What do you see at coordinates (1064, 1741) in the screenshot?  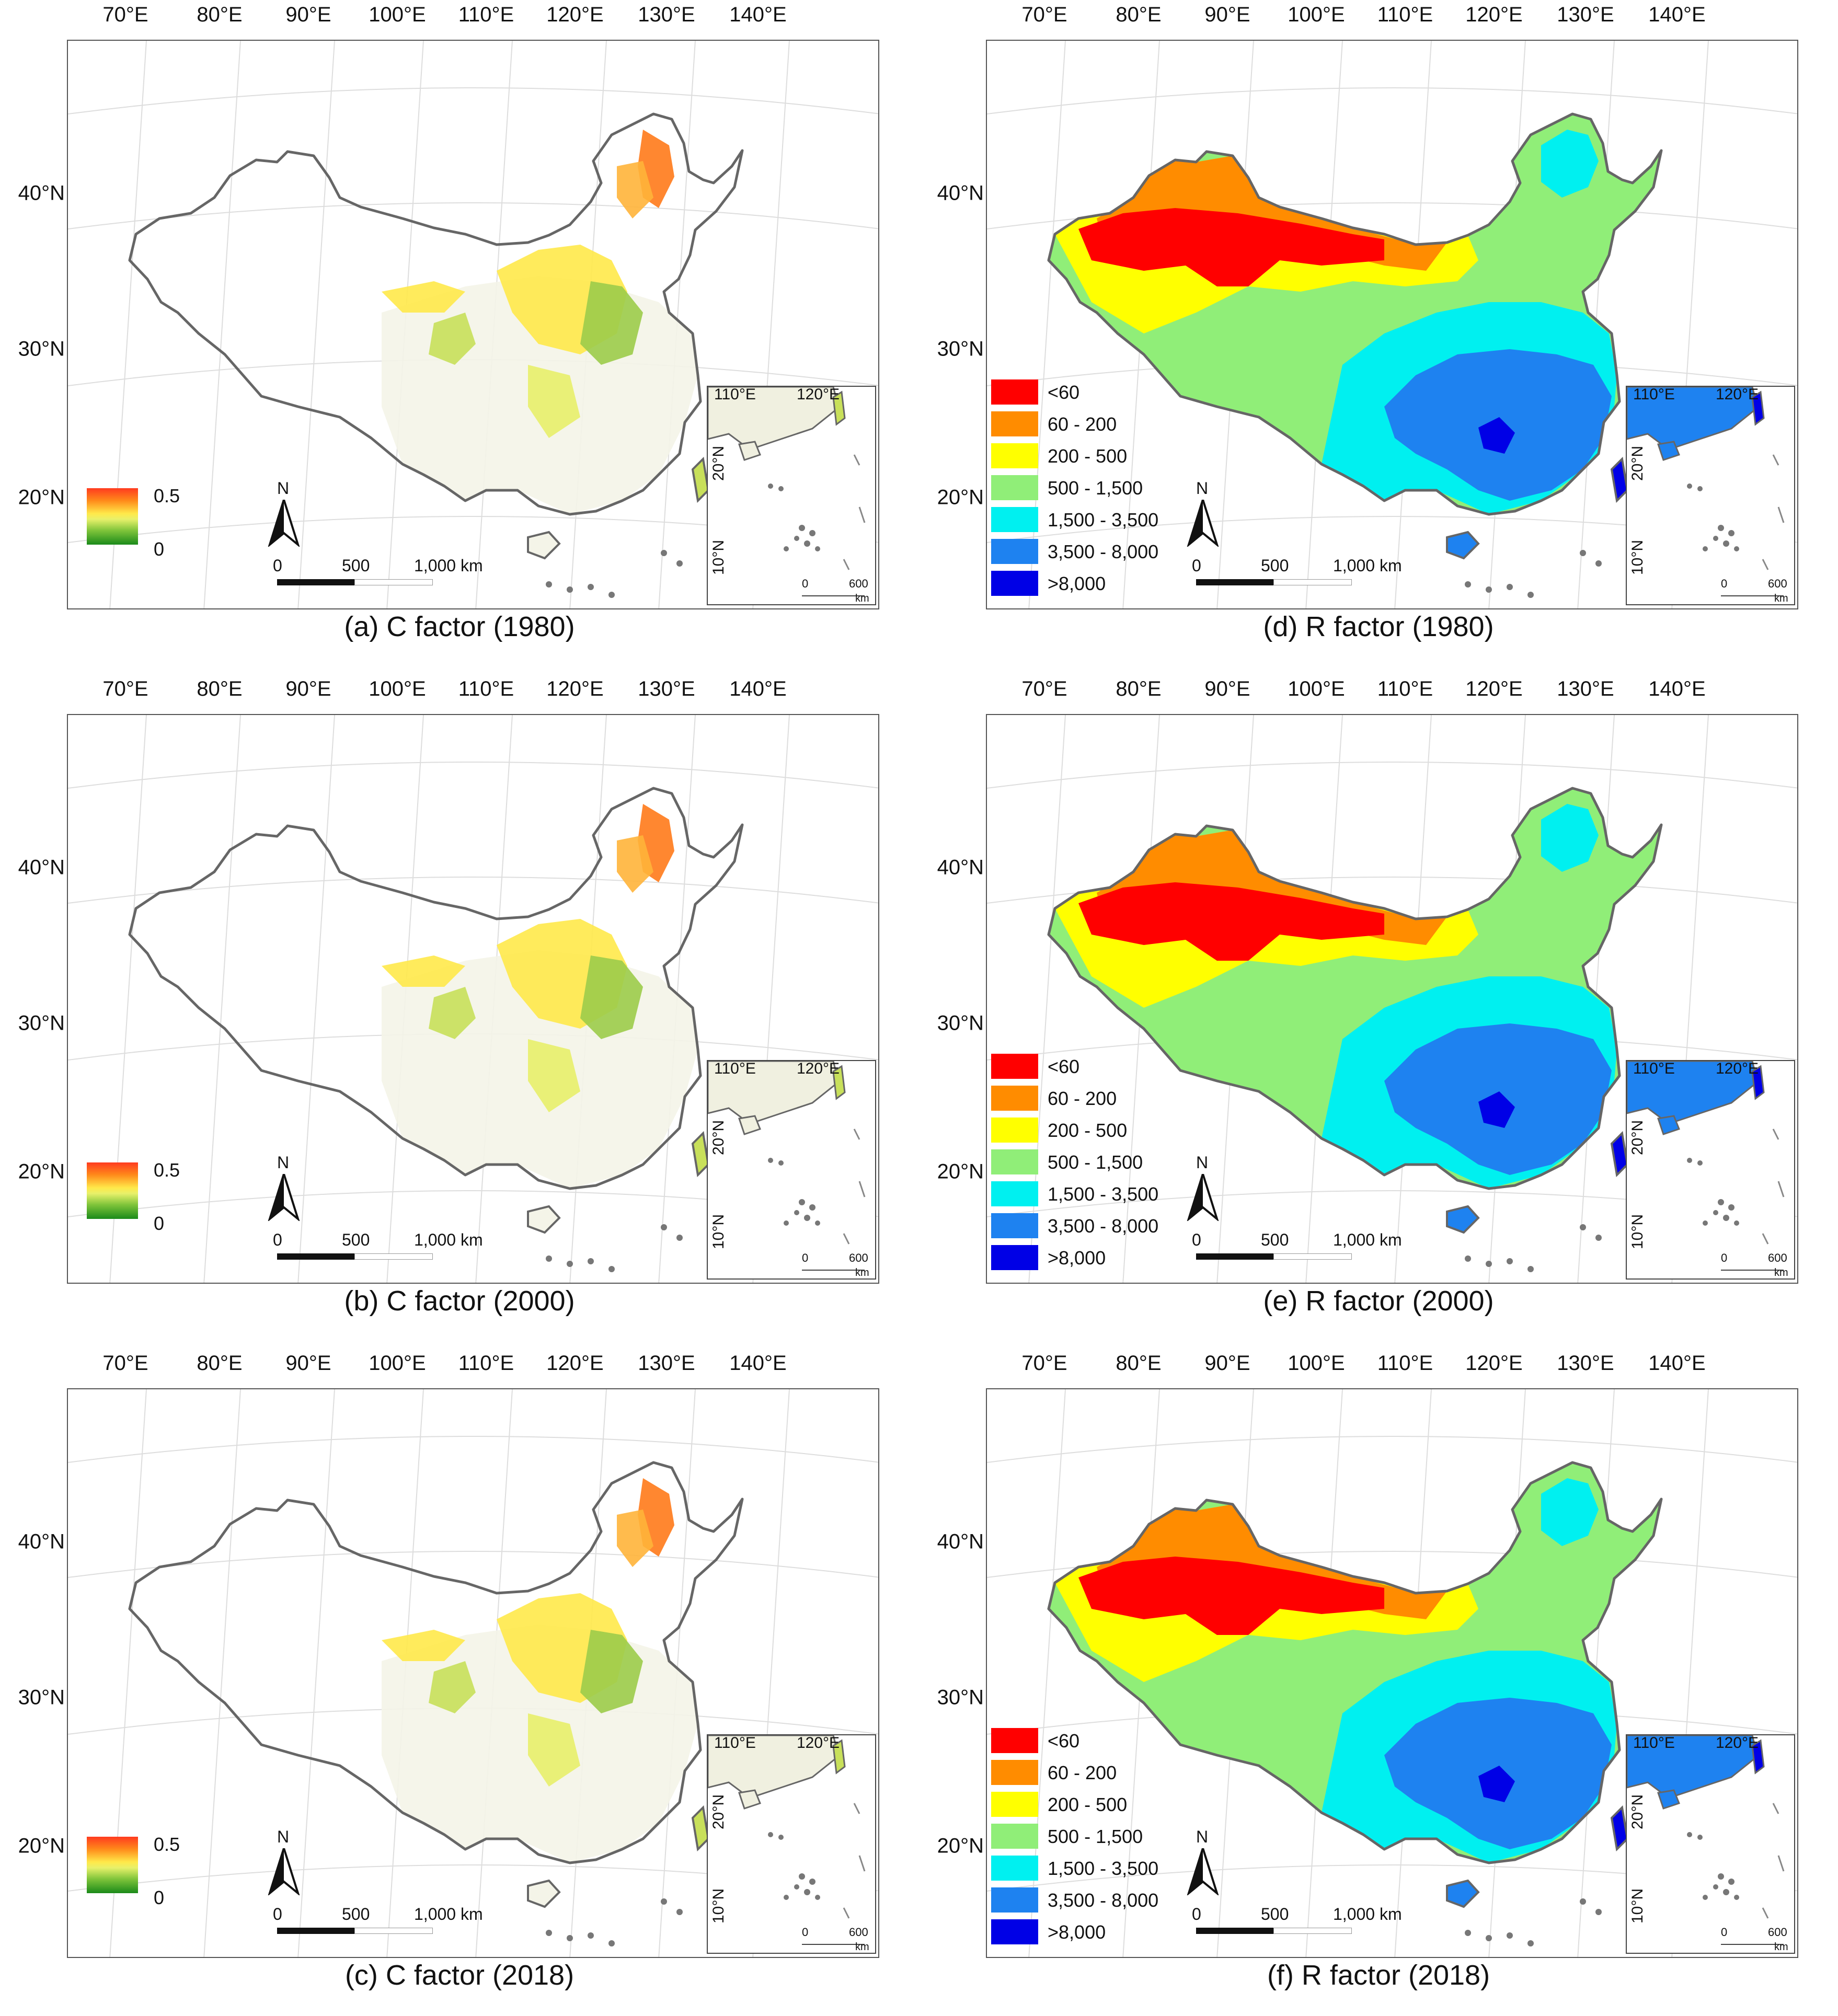 I see `legend-label: <60` at bounding box center [1064, 1741].